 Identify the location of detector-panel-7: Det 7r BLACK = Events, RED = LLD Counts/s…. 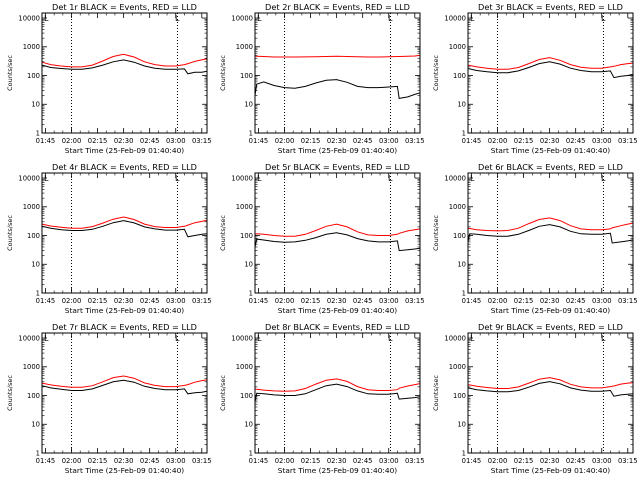
(109, 398).